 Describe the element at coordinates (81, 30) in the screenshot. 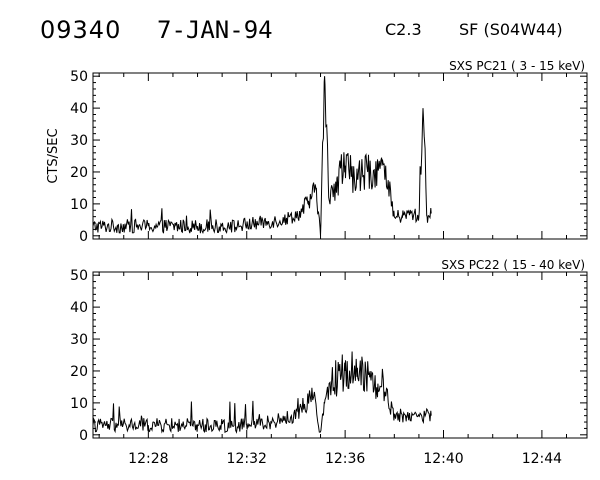

I see `event-id: 09340` at that location.